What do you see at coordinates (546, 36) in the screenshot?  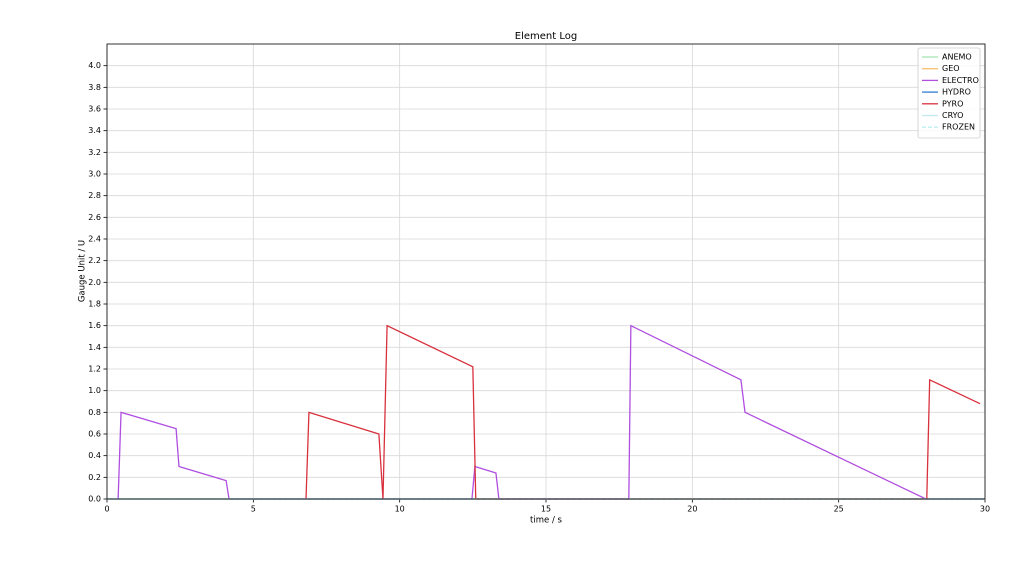 I see `chart-title: Element Log` at bounding box center [546, 36].